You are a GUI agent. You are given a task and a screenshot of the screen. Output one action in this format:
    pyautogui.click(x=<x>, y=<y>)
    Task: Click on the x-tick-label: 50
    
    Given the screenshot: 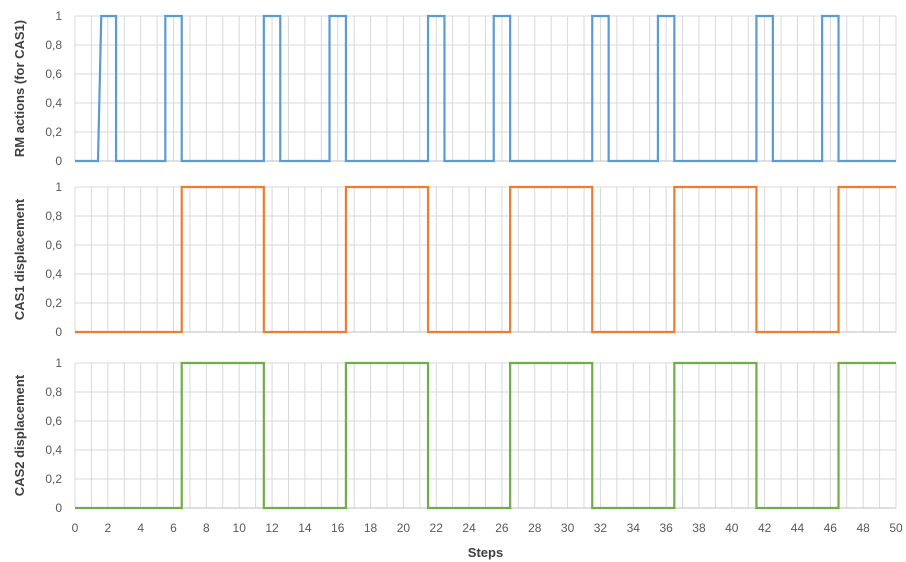 What is the action you would take?
    pyautogui.click(x=896, y=528)
    